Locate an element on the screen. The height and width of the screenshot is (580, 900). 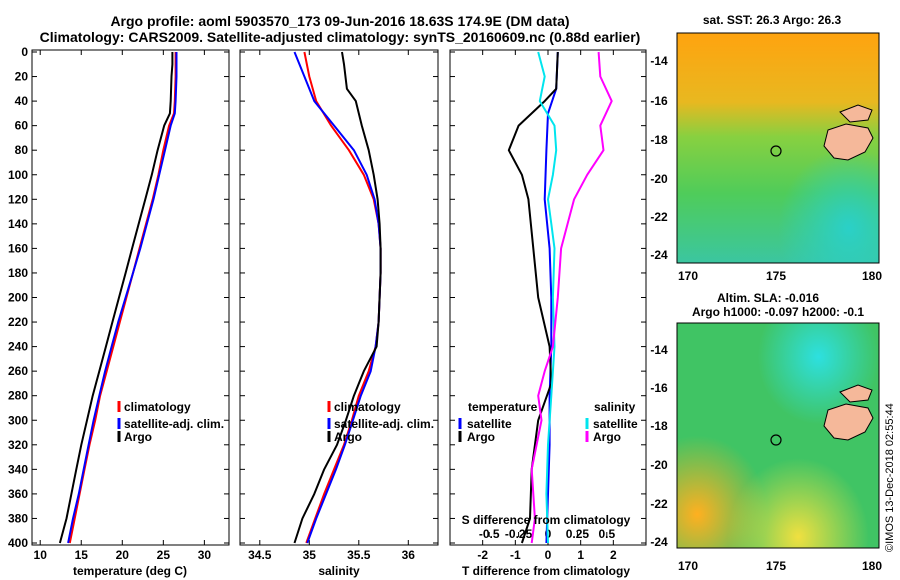
legend-label-temp-argo: Argo is located at coordinates (481, 437).